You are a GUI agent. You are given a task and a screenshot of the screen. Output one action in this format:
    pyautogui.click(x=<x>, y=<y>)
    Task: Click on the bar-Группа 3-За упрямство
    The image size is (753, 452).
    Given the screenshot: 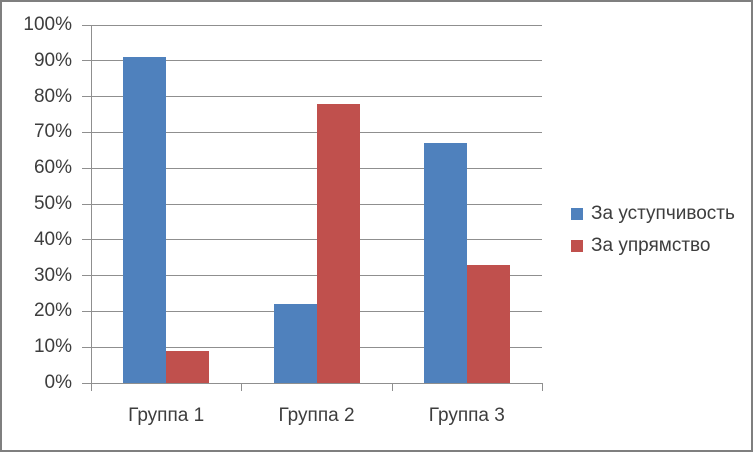 What is the action you would take?
    pyautogui.click(x=488, y=323)
    